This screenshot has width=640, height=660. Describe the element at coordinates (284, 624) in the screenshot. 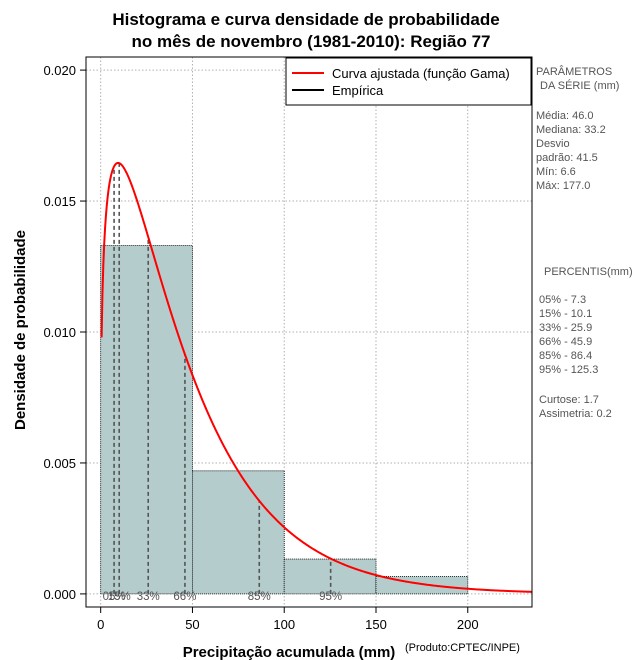

I see `x-tick-label-100: 100` at that location.